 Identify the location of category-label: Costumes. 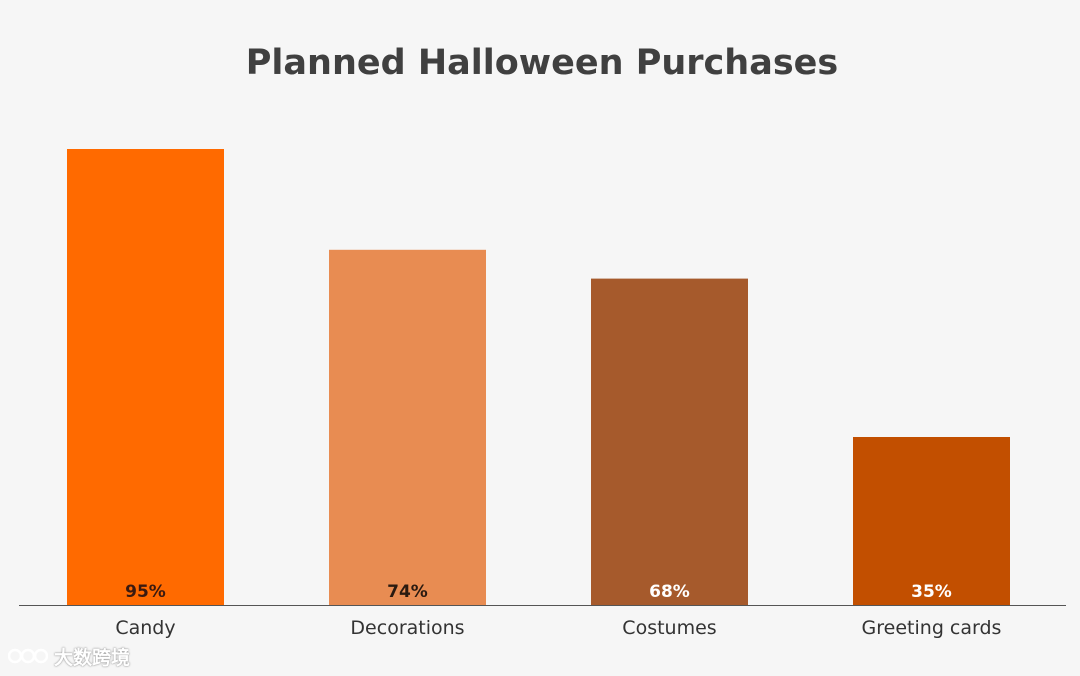
(669, 628).